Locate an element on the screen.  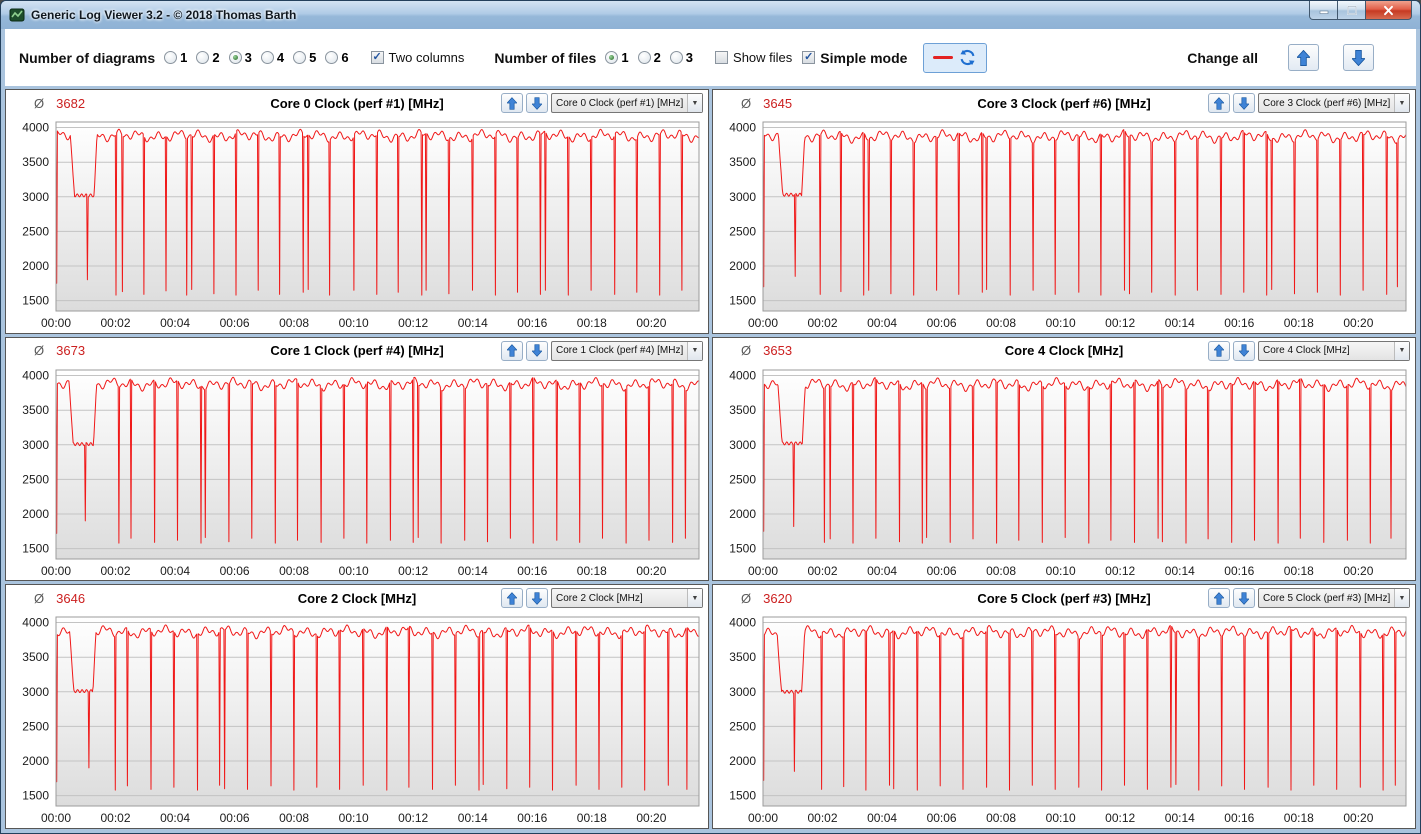
simple-mode-checkbox: ✓ Simple mode is located at coordinates (854, 58).